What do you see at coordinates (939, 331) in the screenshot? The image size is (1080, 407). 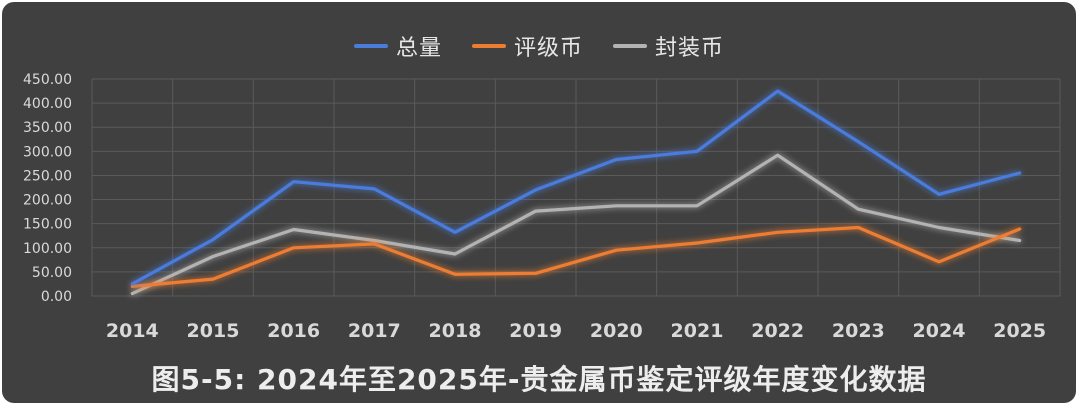 I see `x-tick-label: 2024` at bounding box center [939, 331].